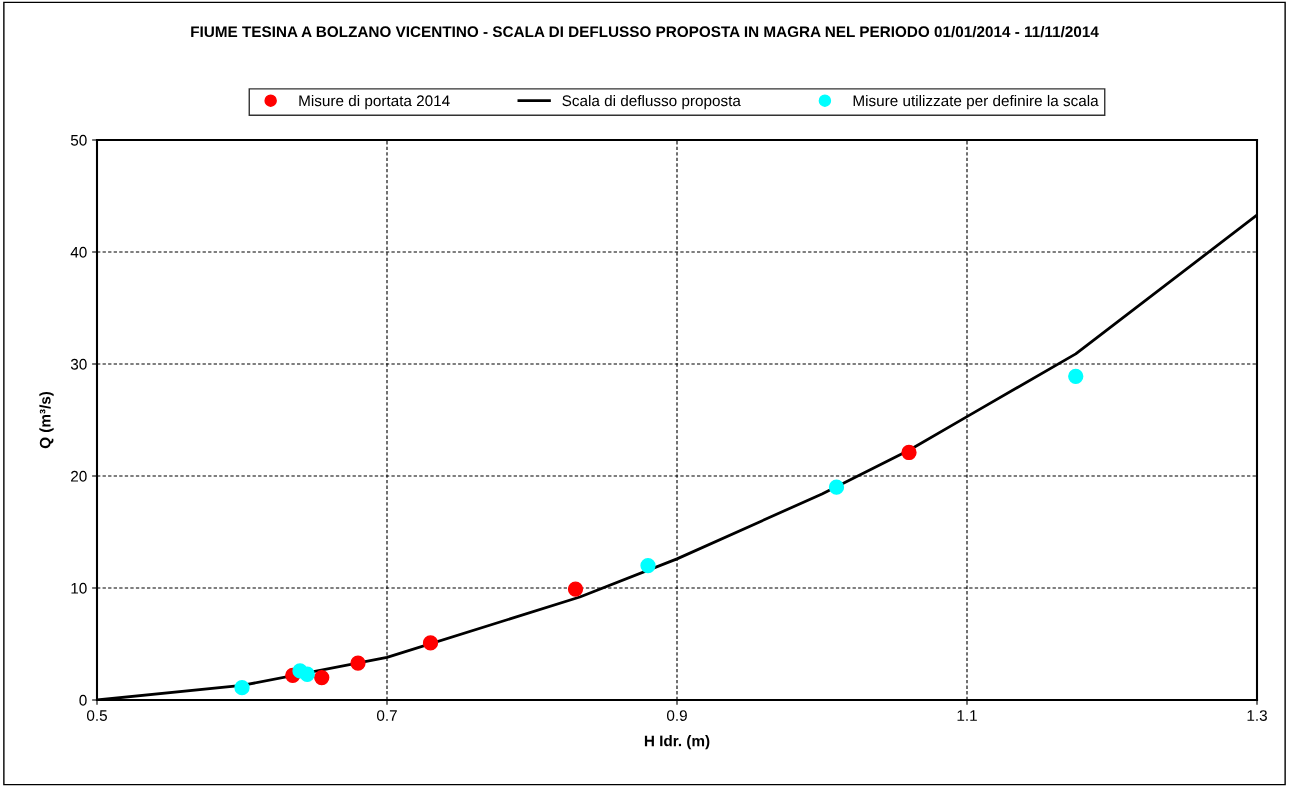 This screenshot has height=787, width=1289. I want to click on x-tick-label: 0.5, so click(96, 715).